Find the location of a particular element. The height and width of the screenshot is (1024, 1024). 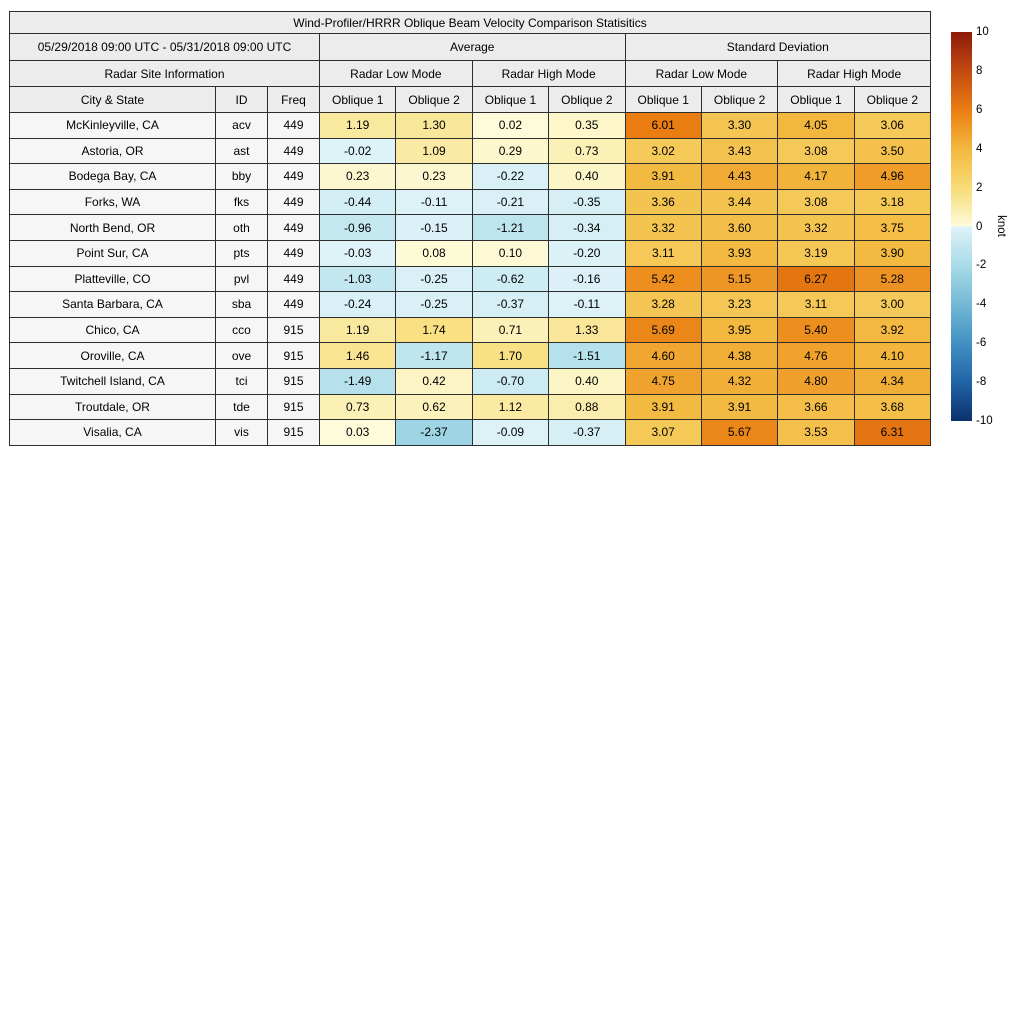

value-cell: -0.15 is located at coordinates (434, 227).